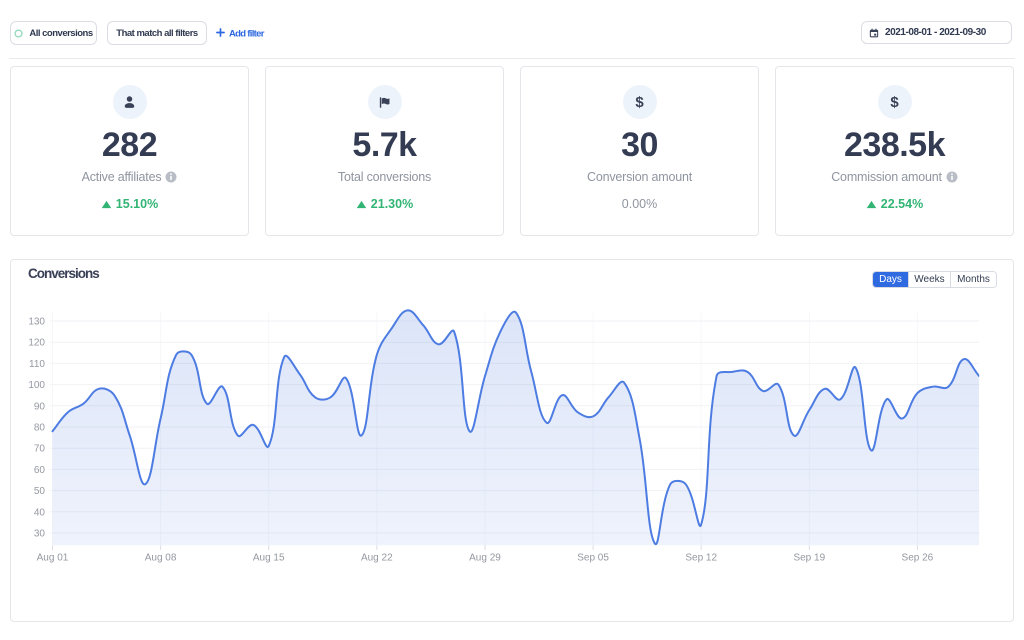 Image resolution: width=1024 pixels, height=640 pixels. Describe the element at coordinates (36, 343) in the screenshot. I see `svg-text: 120` at that location.